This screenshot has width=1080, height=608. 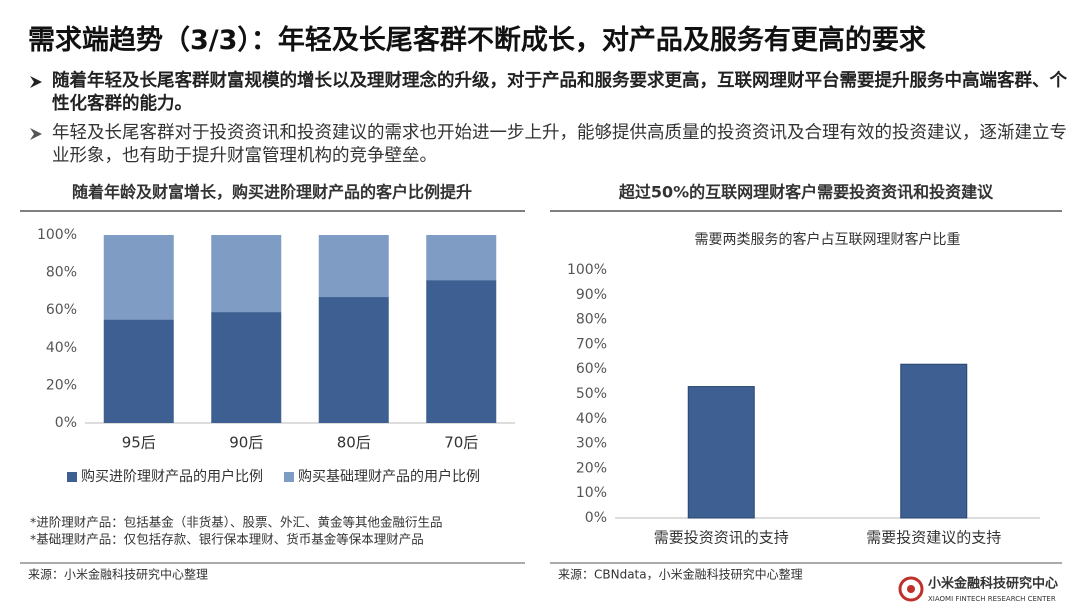 I want to click on x-tick-label: 需要投资建议的支持, so click(x=933, y=538).